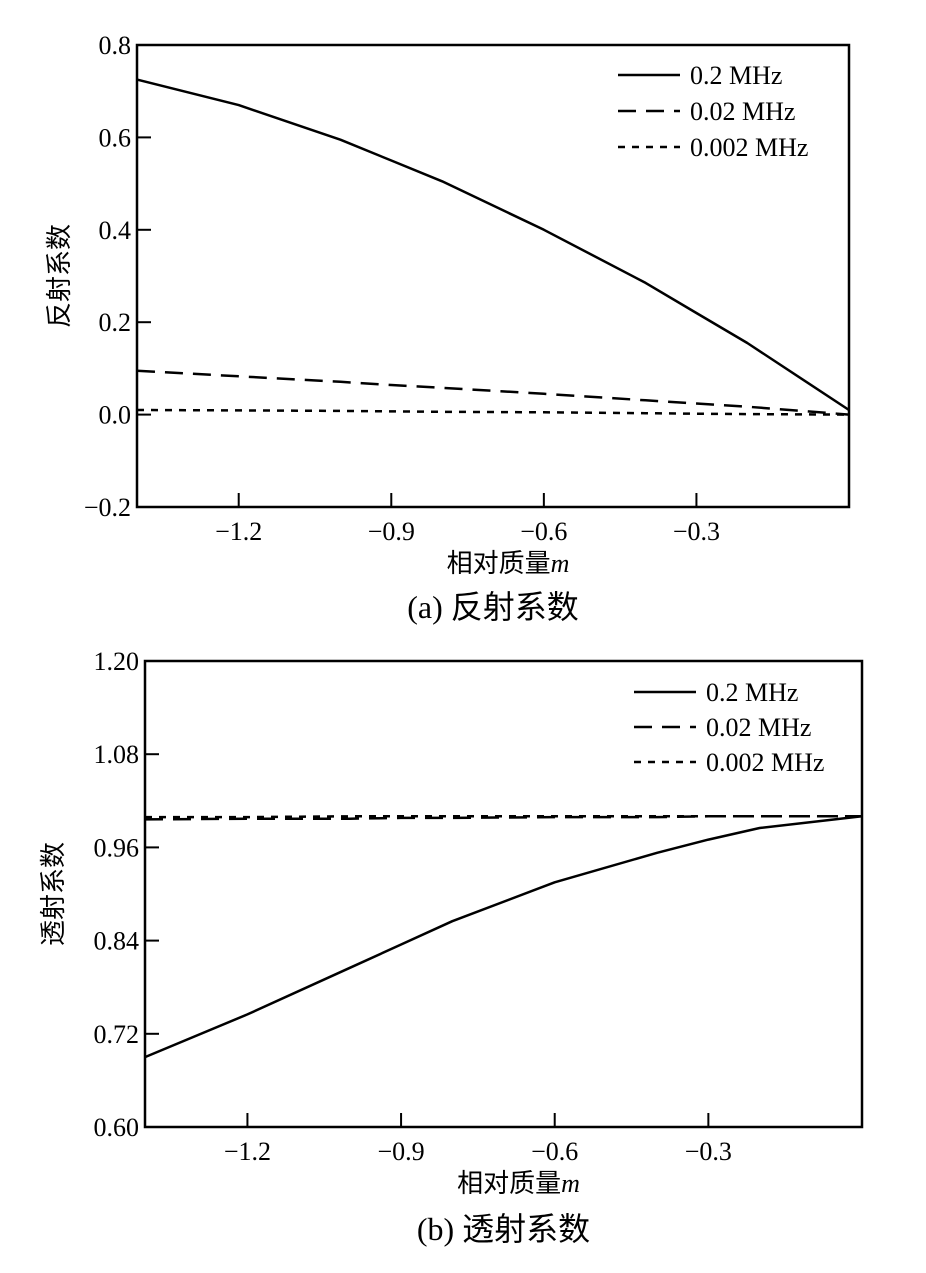 The width and height of the screenshot is (926, 1273). I want to click on y-axis-label: 反射系数, so click(59, 276).